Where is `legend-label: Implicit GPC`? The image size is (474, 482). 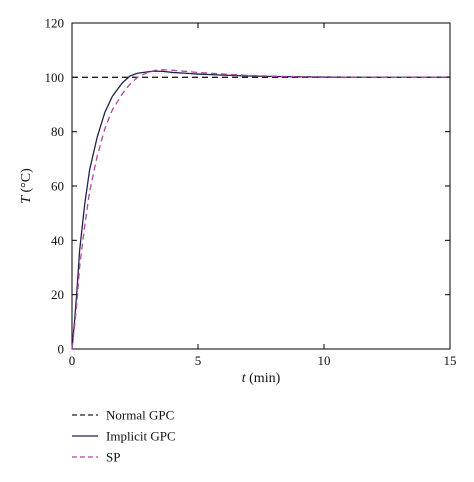 legend-label: Implicit GPC is located at coordinates (141, 436).